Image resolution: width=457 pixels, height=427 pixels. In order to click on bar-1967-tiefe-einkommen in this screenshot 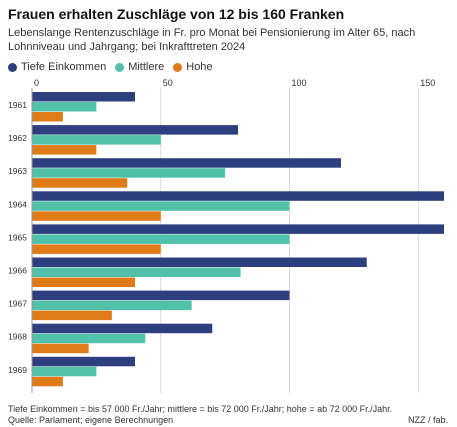, I will do `click(161, 295)`.